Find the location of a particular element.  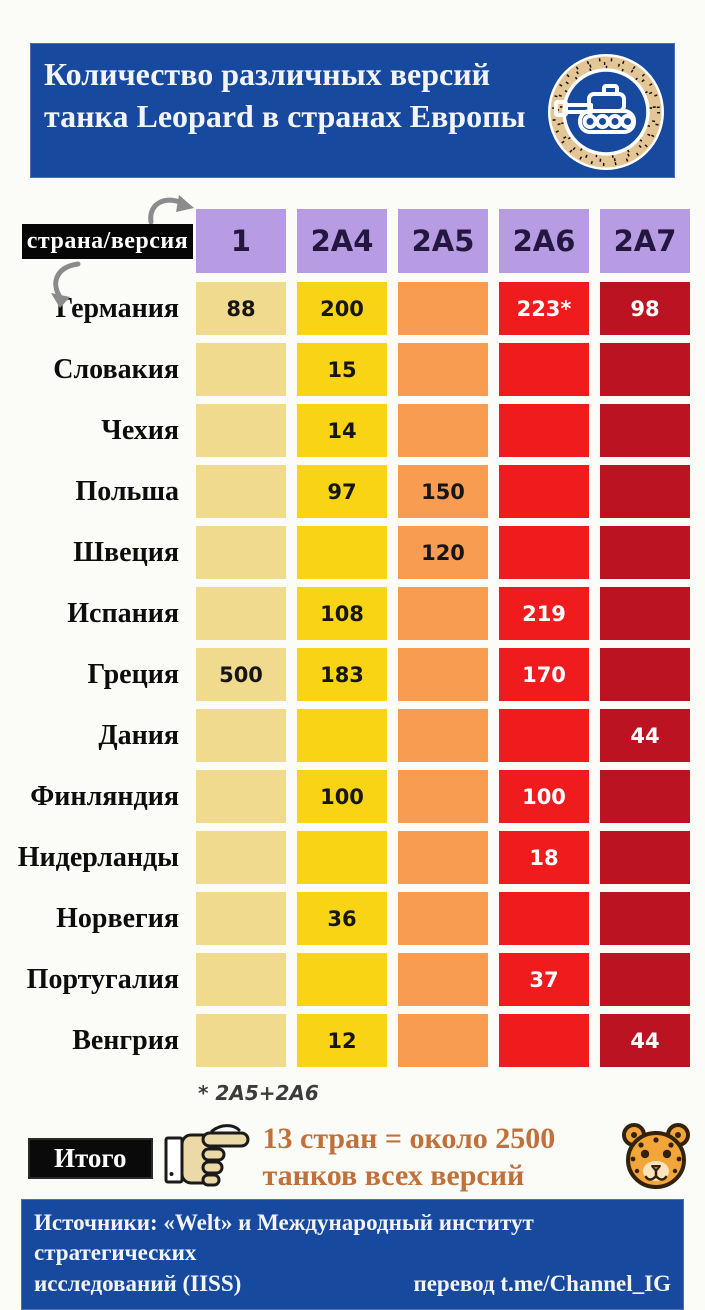

table-cell: 500 is located at coordinates (241, 674).